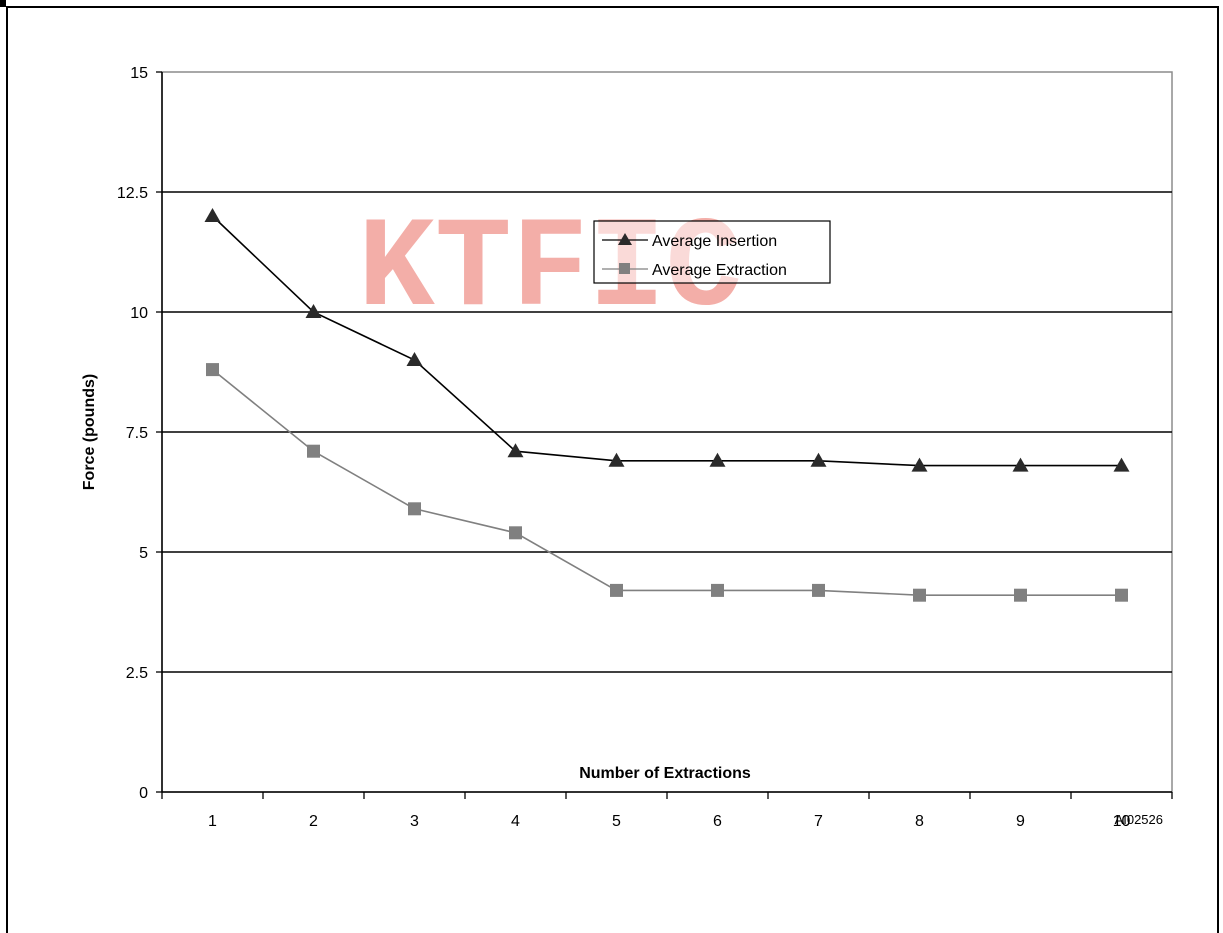 The height and width of the screenshot is (933, 1223). Describe the element at coordinates (137, 433) in the screenshot. I see `y-tick-label: 7.5` at that location.